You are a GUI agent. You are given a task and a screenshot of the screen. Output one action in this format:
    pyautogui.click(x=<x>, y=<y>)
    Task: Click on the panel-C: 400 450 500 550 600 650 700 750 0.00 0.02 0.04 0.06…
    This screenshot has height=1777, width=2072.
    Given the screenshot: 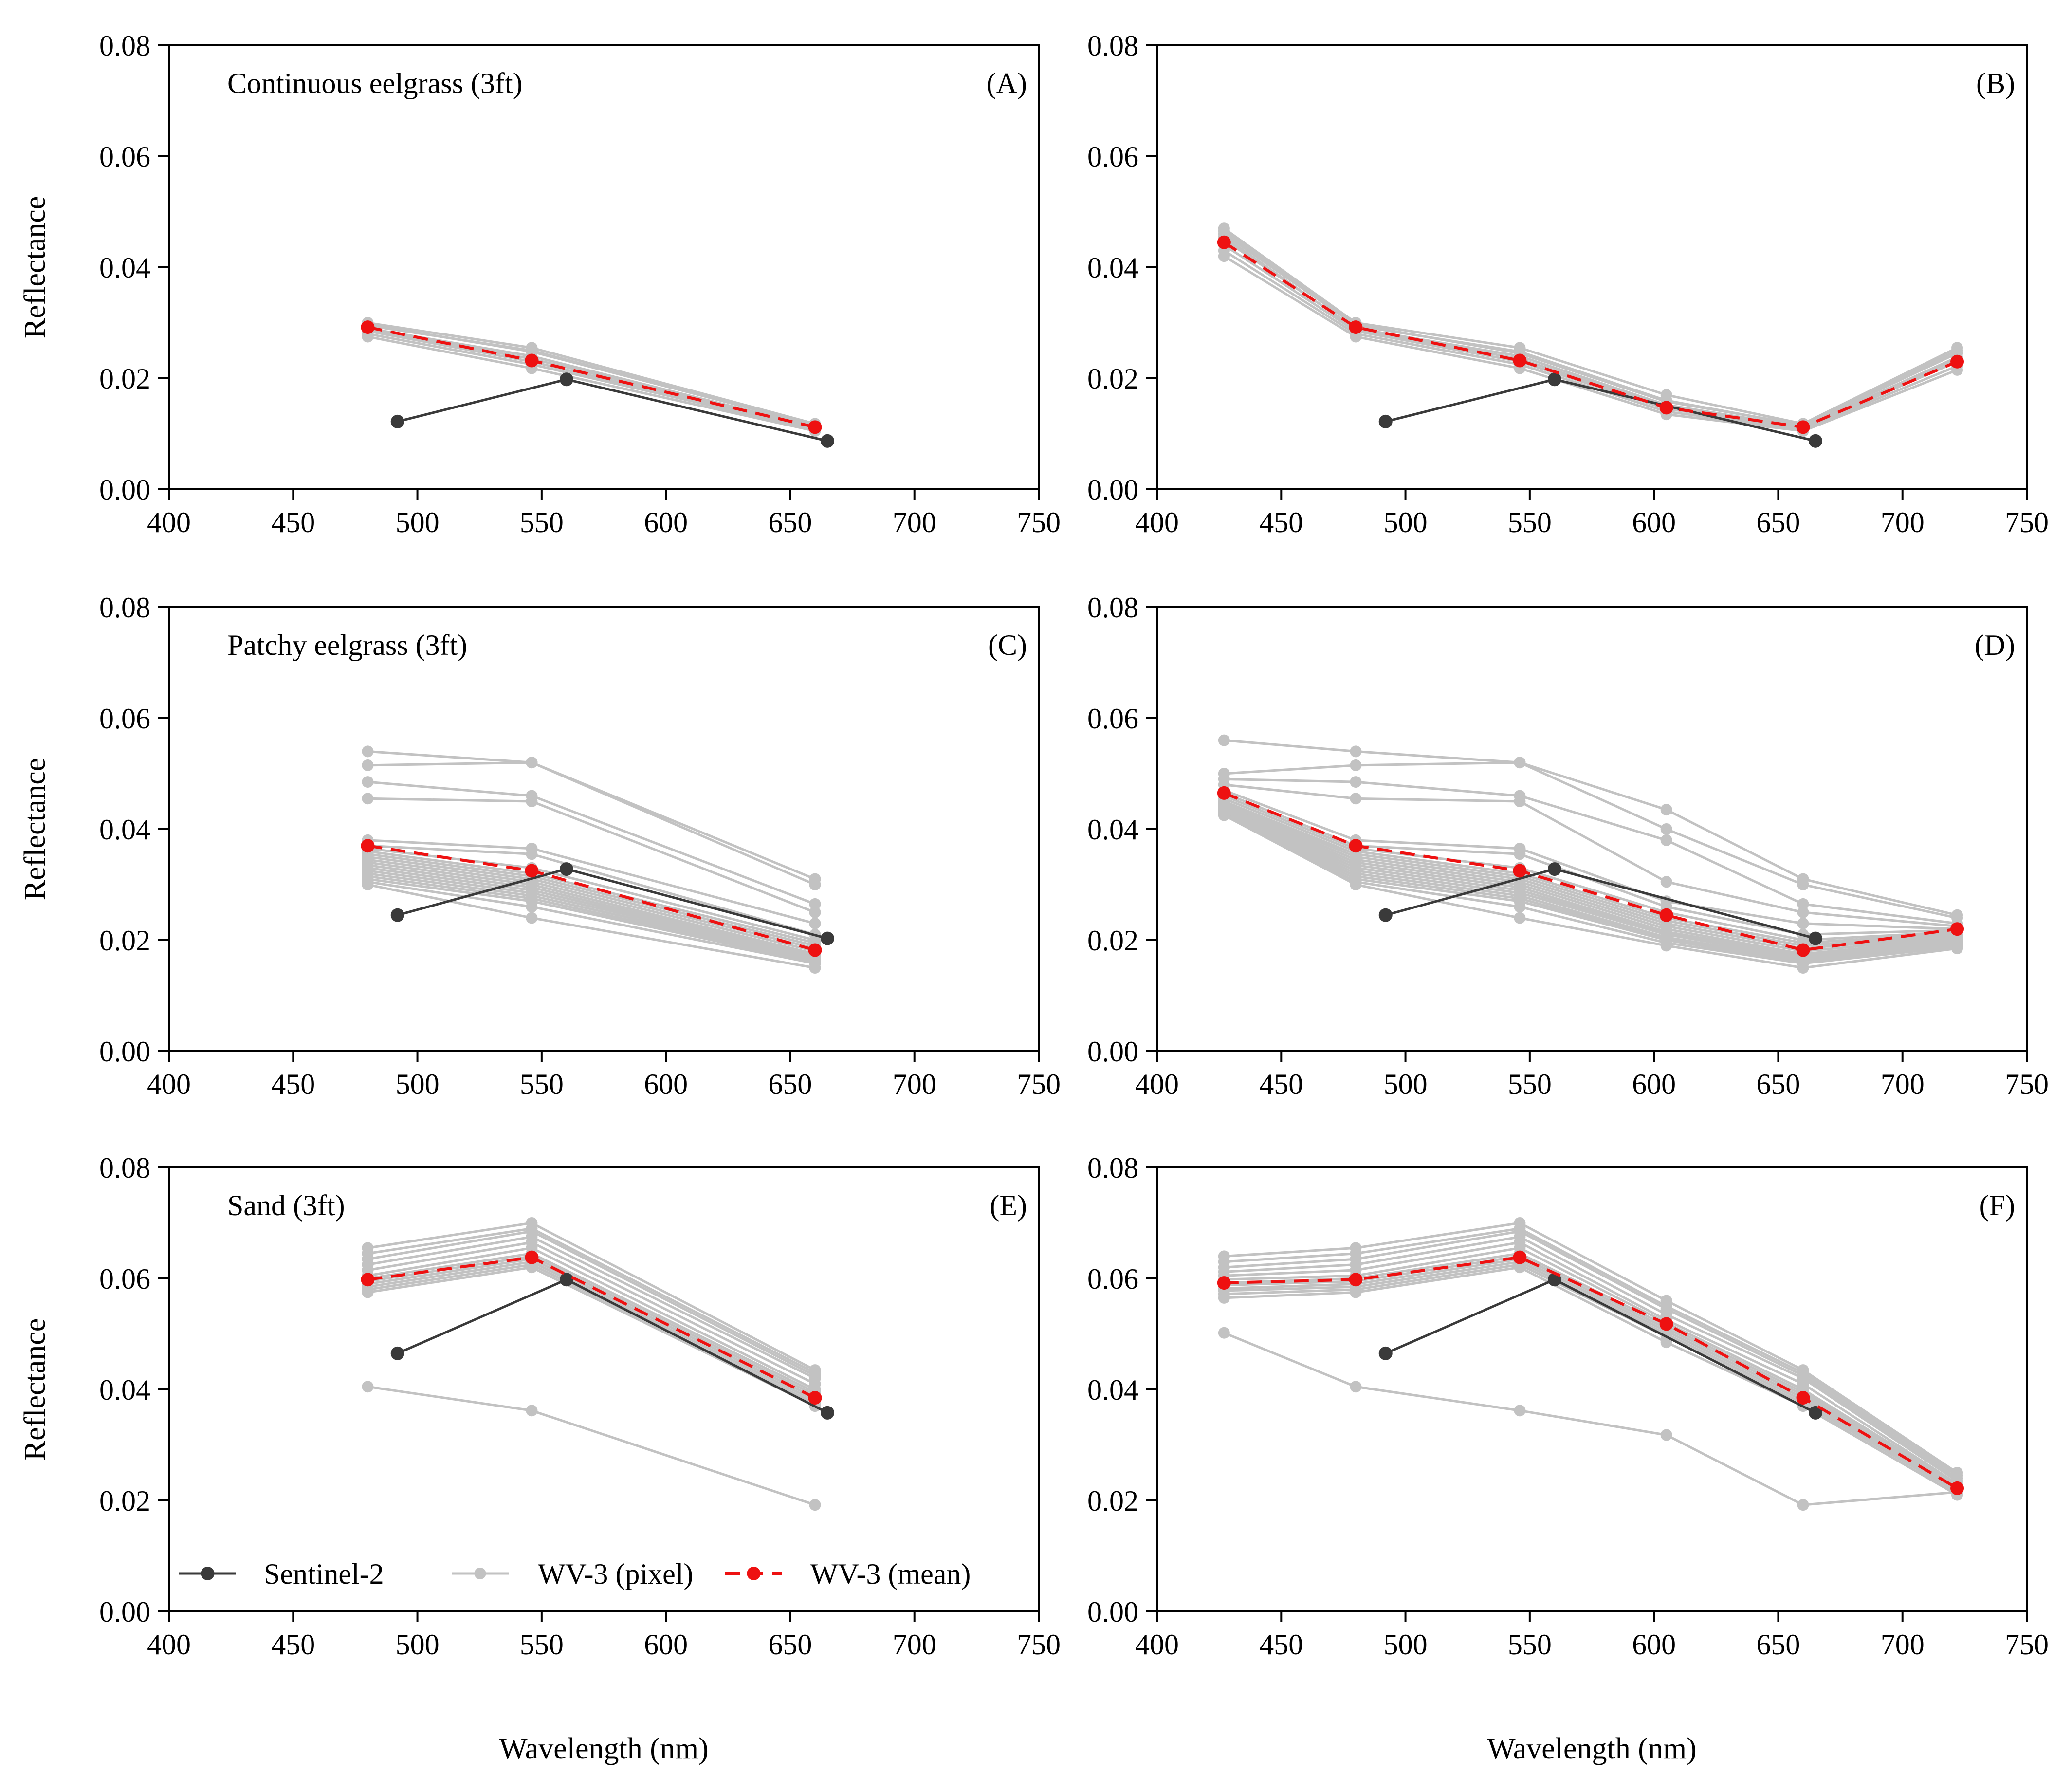 What is the action you would take?
    pyautogui.click(x=539, y=846)
    